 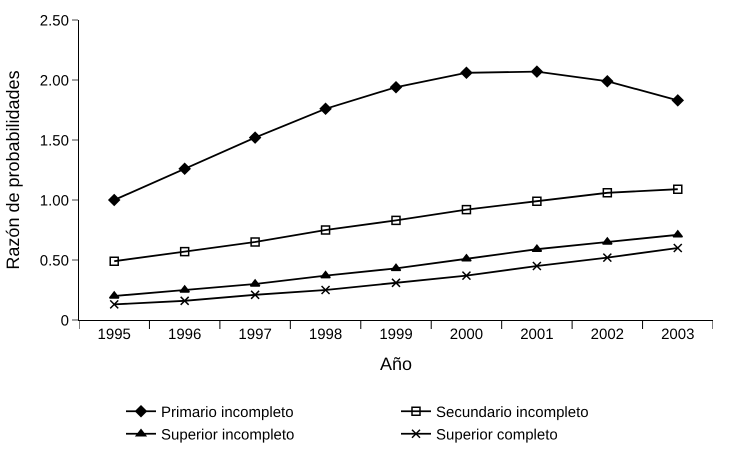 I want to click on x-axis-title: Año, so click(x=396, y=364).